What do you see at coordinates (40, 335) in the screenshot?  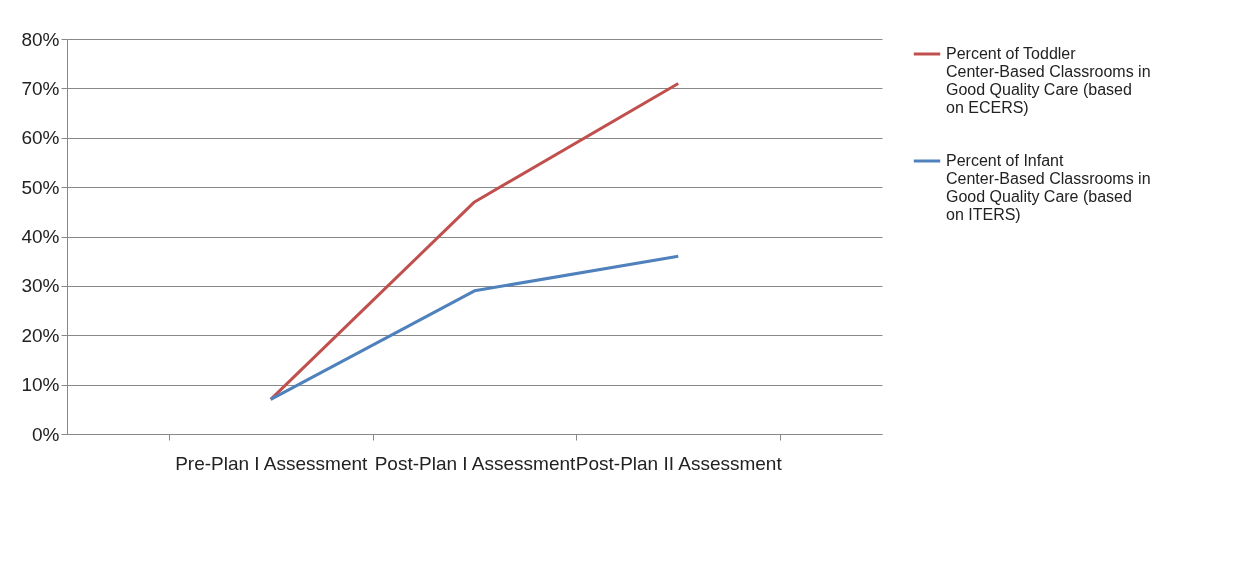 I see `y-tick-label: 20%` at bounding box center [40, 335].